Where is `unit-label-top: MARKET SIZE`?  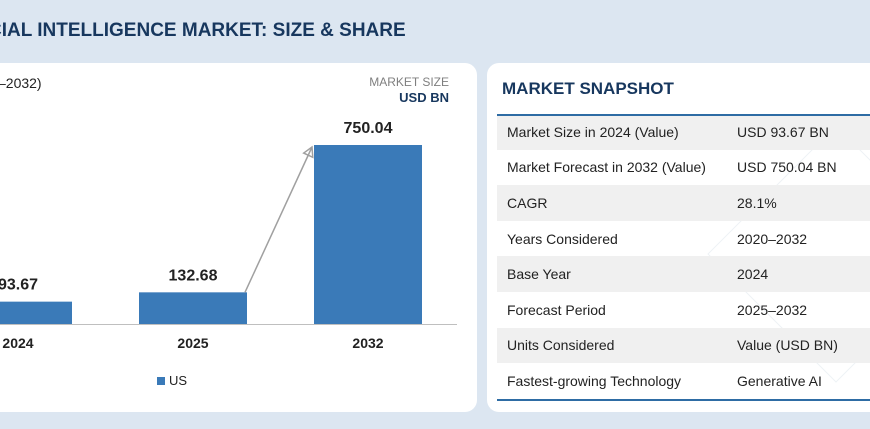
unit-label-top: MARKET SIZE is located at coordinates (409, 82).